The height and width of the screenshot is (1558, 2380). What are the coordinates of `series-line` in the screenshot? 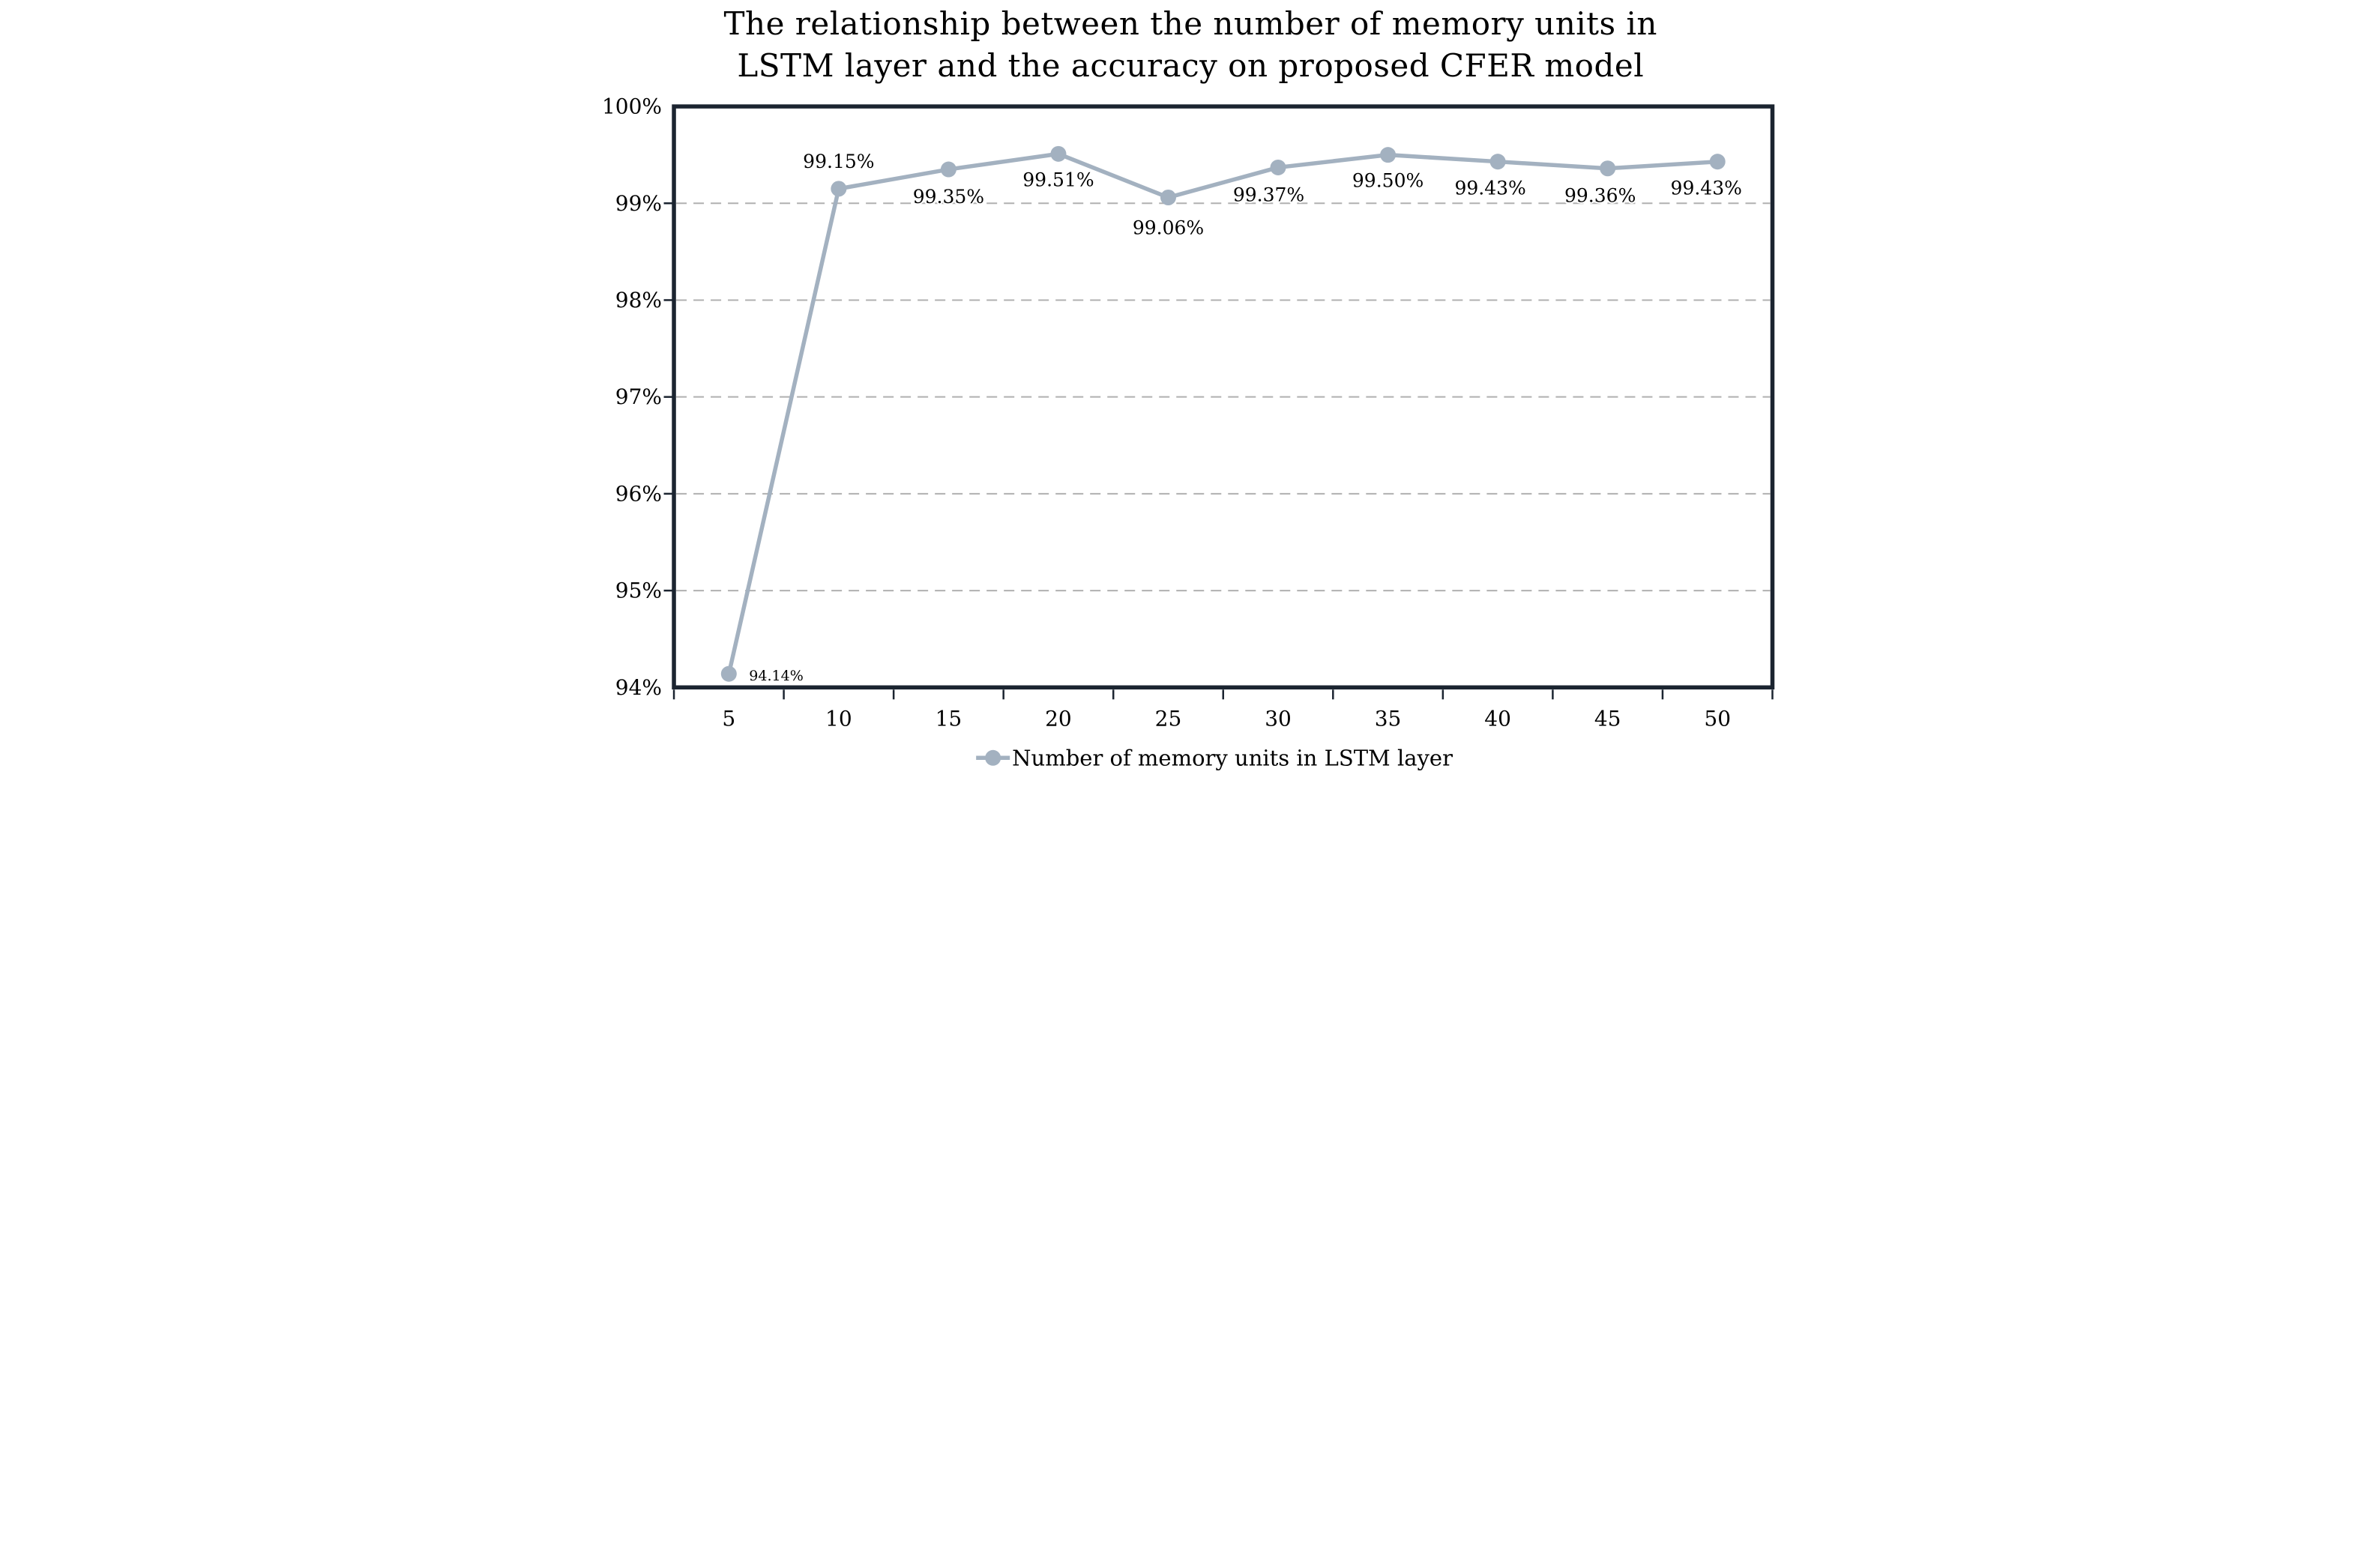 It's located at (1223, 413).